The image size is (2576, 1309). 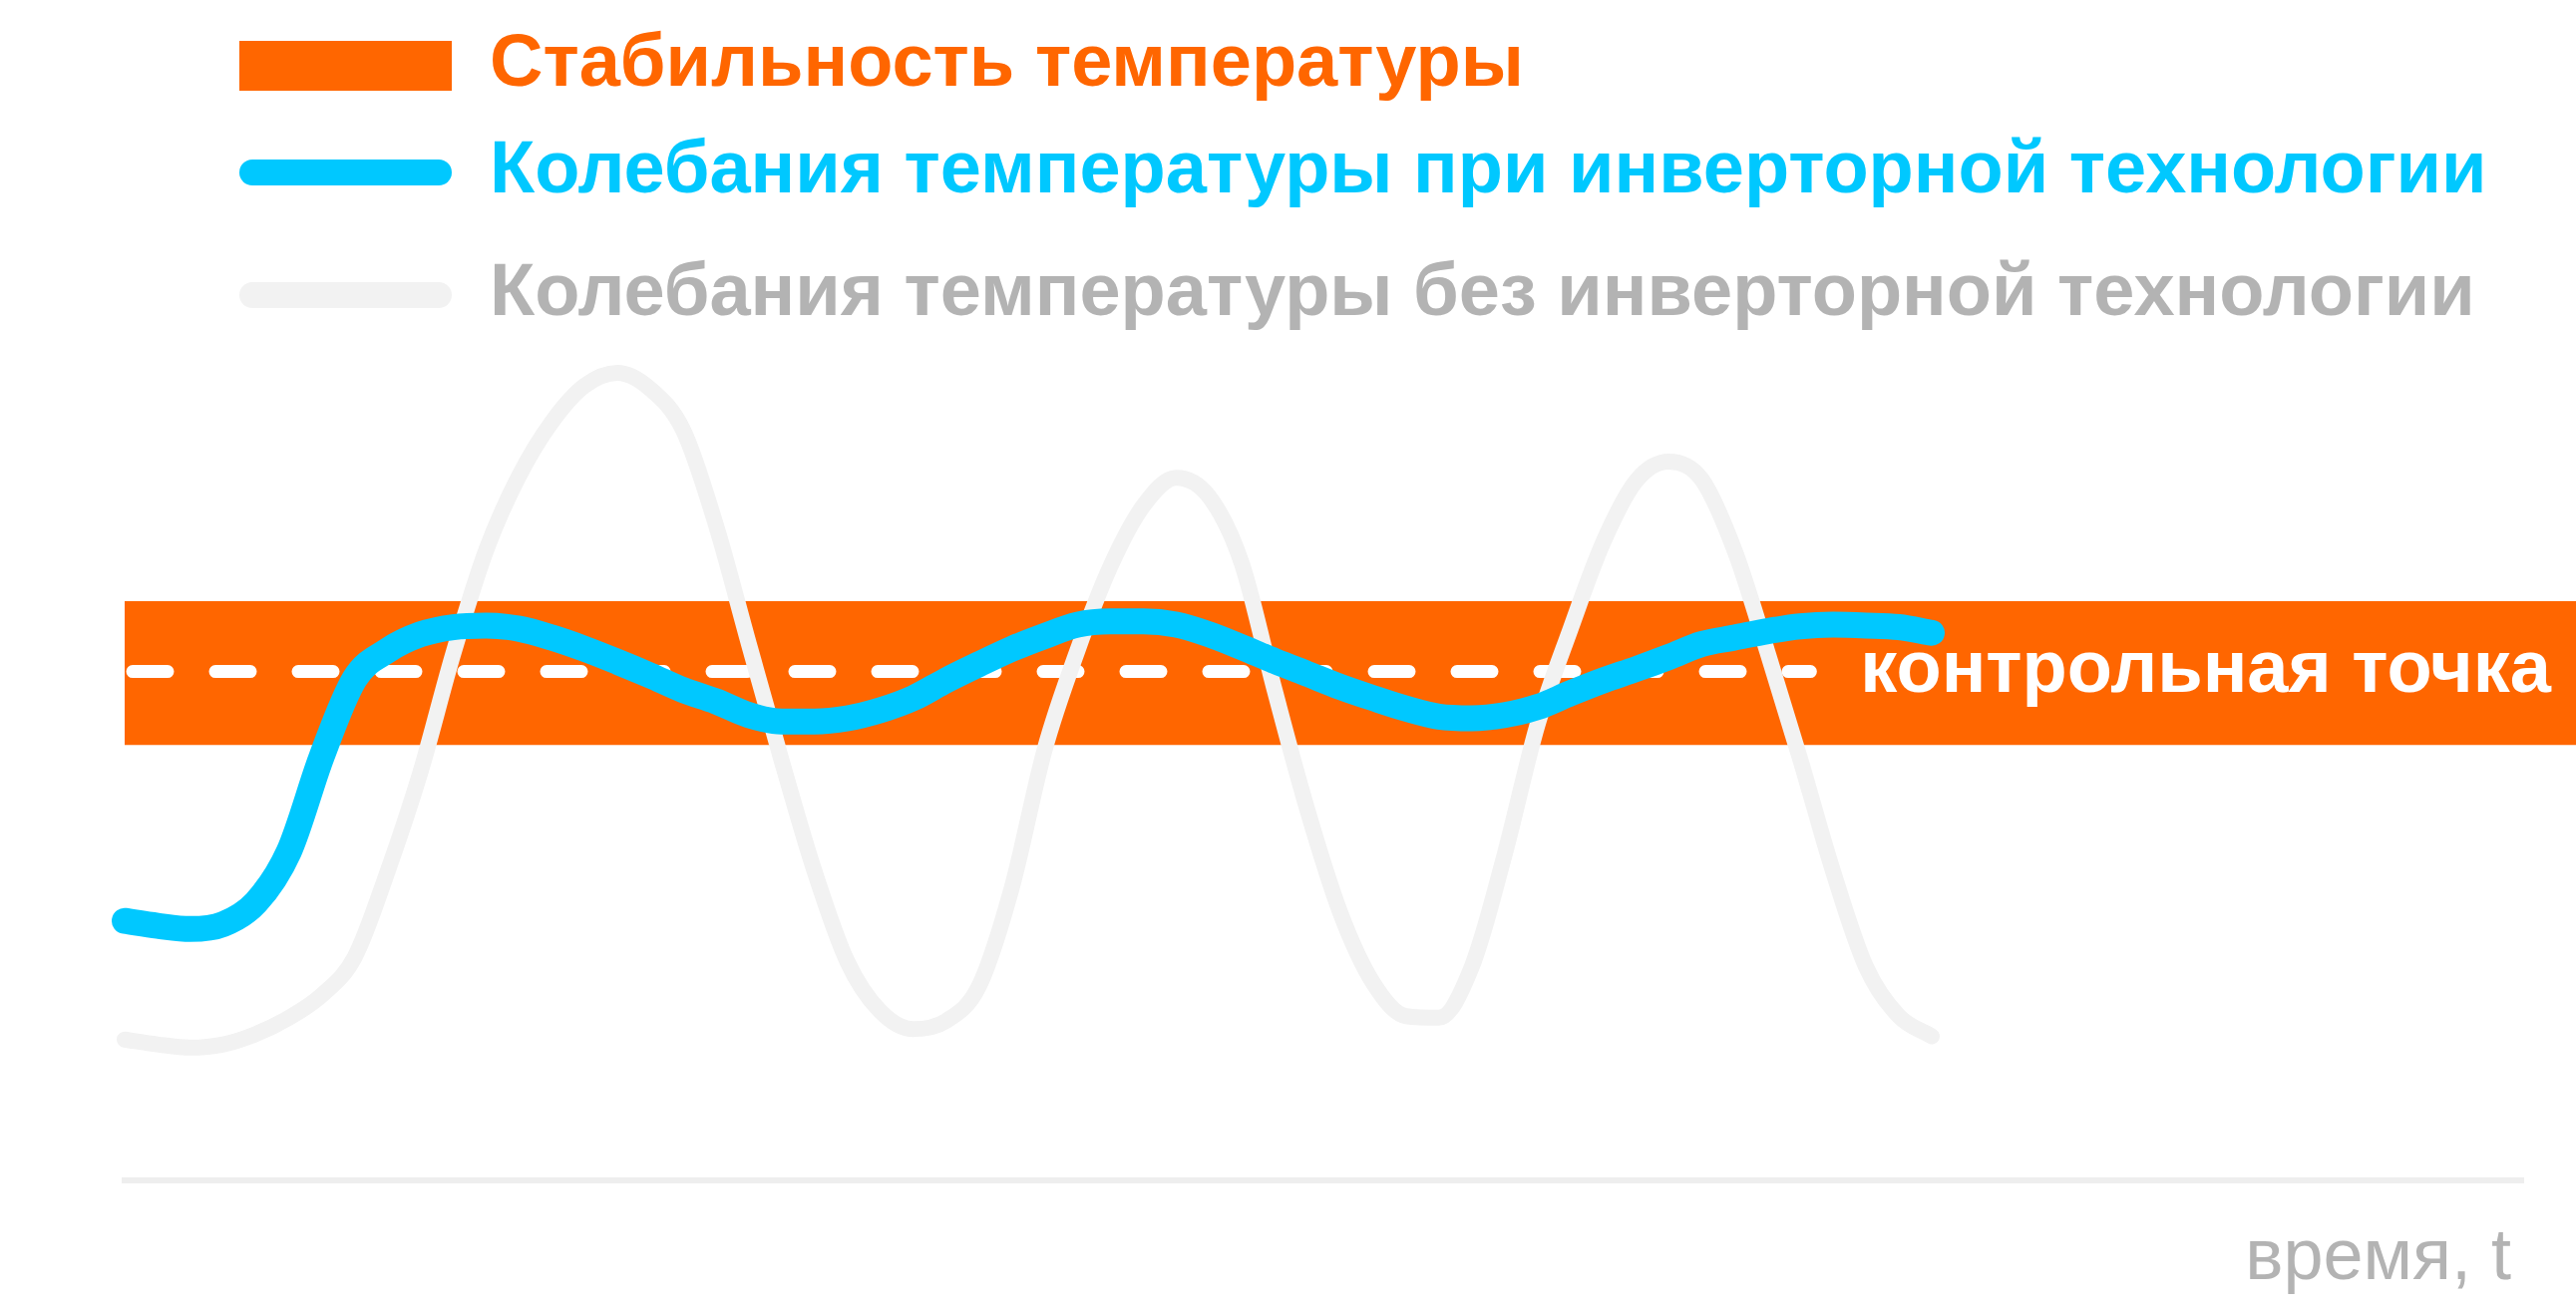 I want to click on legend-label: Стабильность температуры, so click(x=1007, y=61).